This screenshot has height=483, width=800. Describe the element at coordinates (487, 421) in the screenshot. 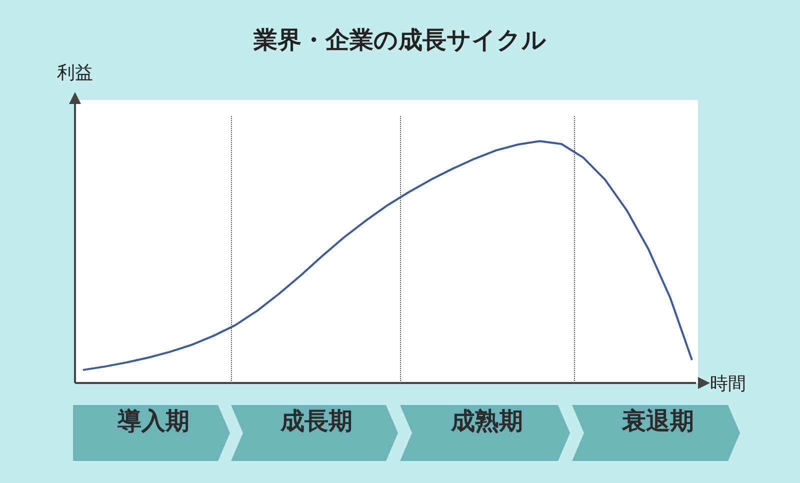

I see `text: 成熟期` at that location.